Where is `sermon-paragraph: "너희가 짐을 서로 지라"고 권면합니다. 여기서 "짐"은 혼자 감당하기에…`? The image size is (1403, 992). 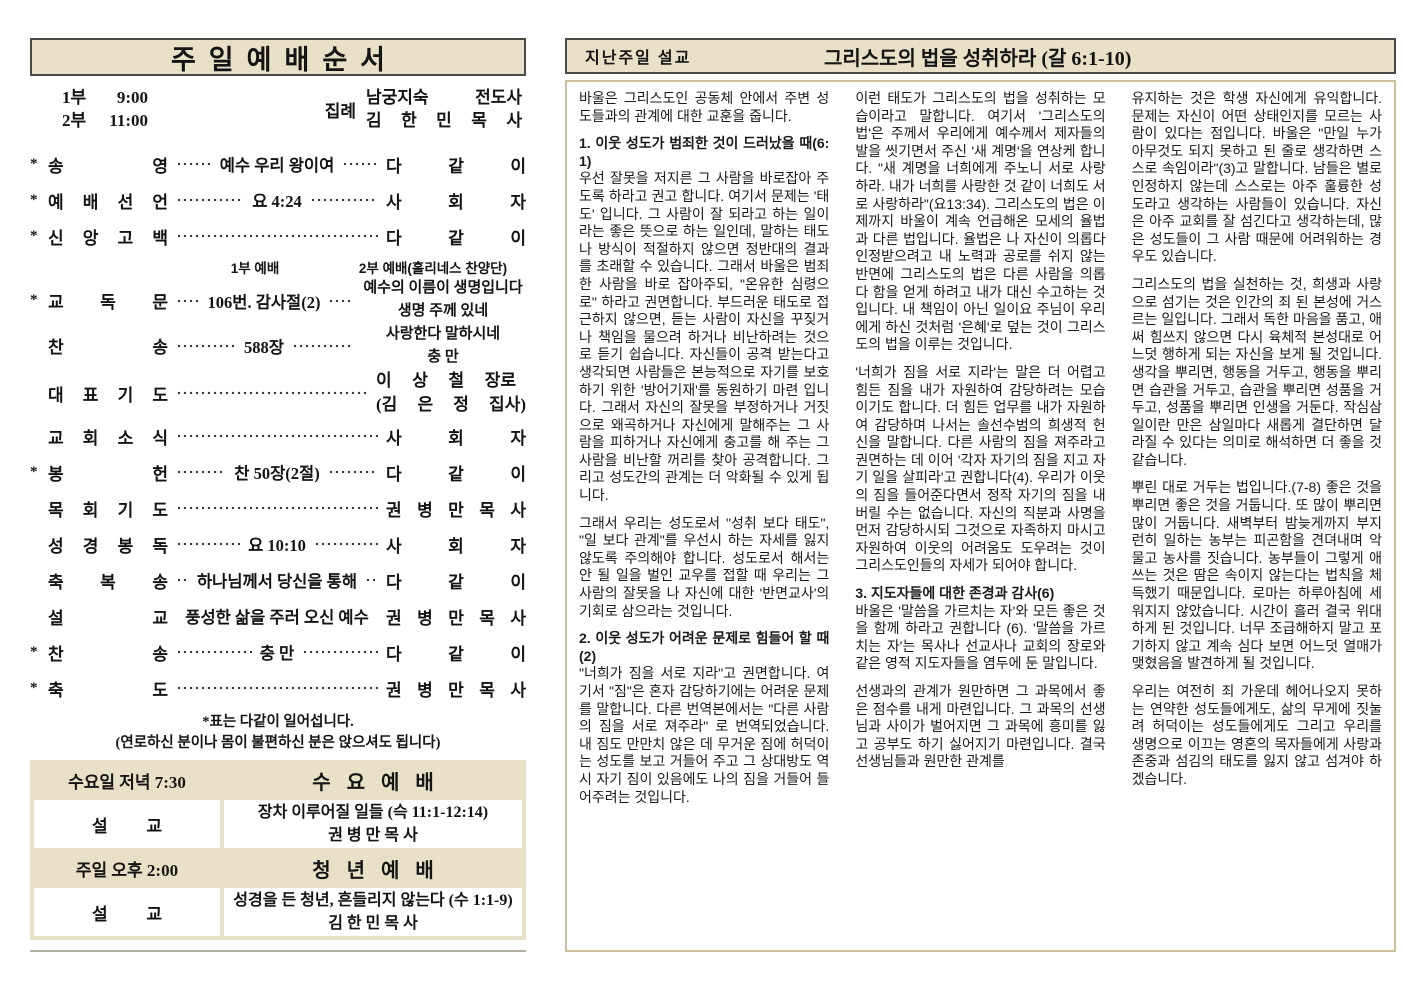 sermon-paragraph: "너희가 짐을 서로 지라"고 권면합니다. 여기서 "짐"은 혼자 감당하기에… is located at coordinates (704, 735).